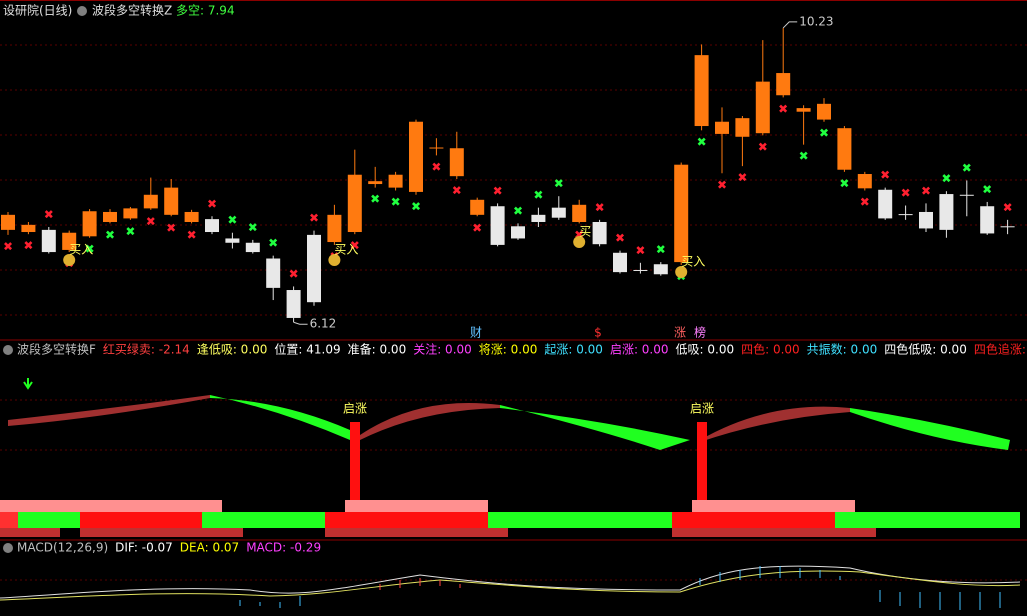 Image resolution: width=1027 pixels, height=616 pixels. What do you see at coordinates (300, 323) in the screenshot?
I see `min-pointer` at bounding box center [300, 323].